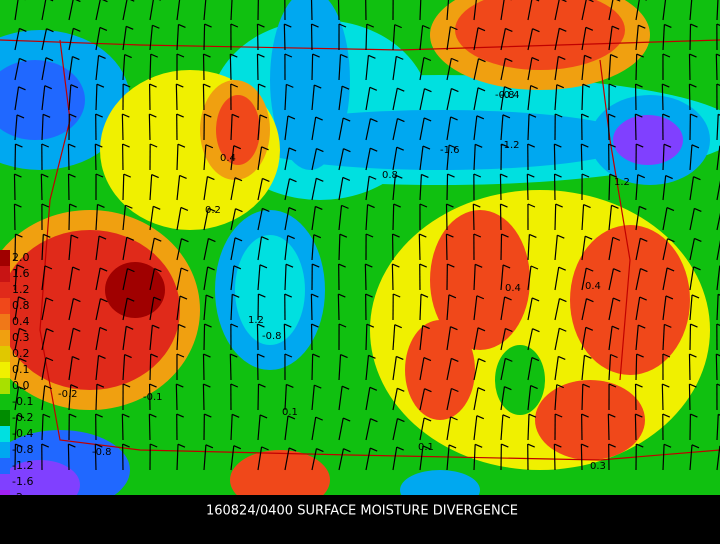 The height and width of the screenshot is (544, 720). What do you see at coordinates (21, 353) in the screenshot?
I see `legend-label: 0.2` at bounding box center [21, 353].